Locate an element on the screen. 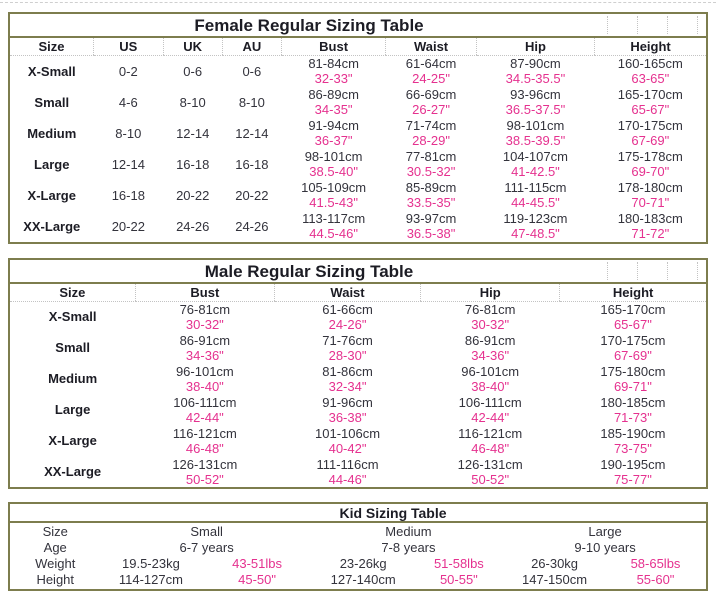 Image resolution: width=716 pixels, height=604 pixels. hip-inches: 34.5-35.5" is located at coordinates (535, 79).